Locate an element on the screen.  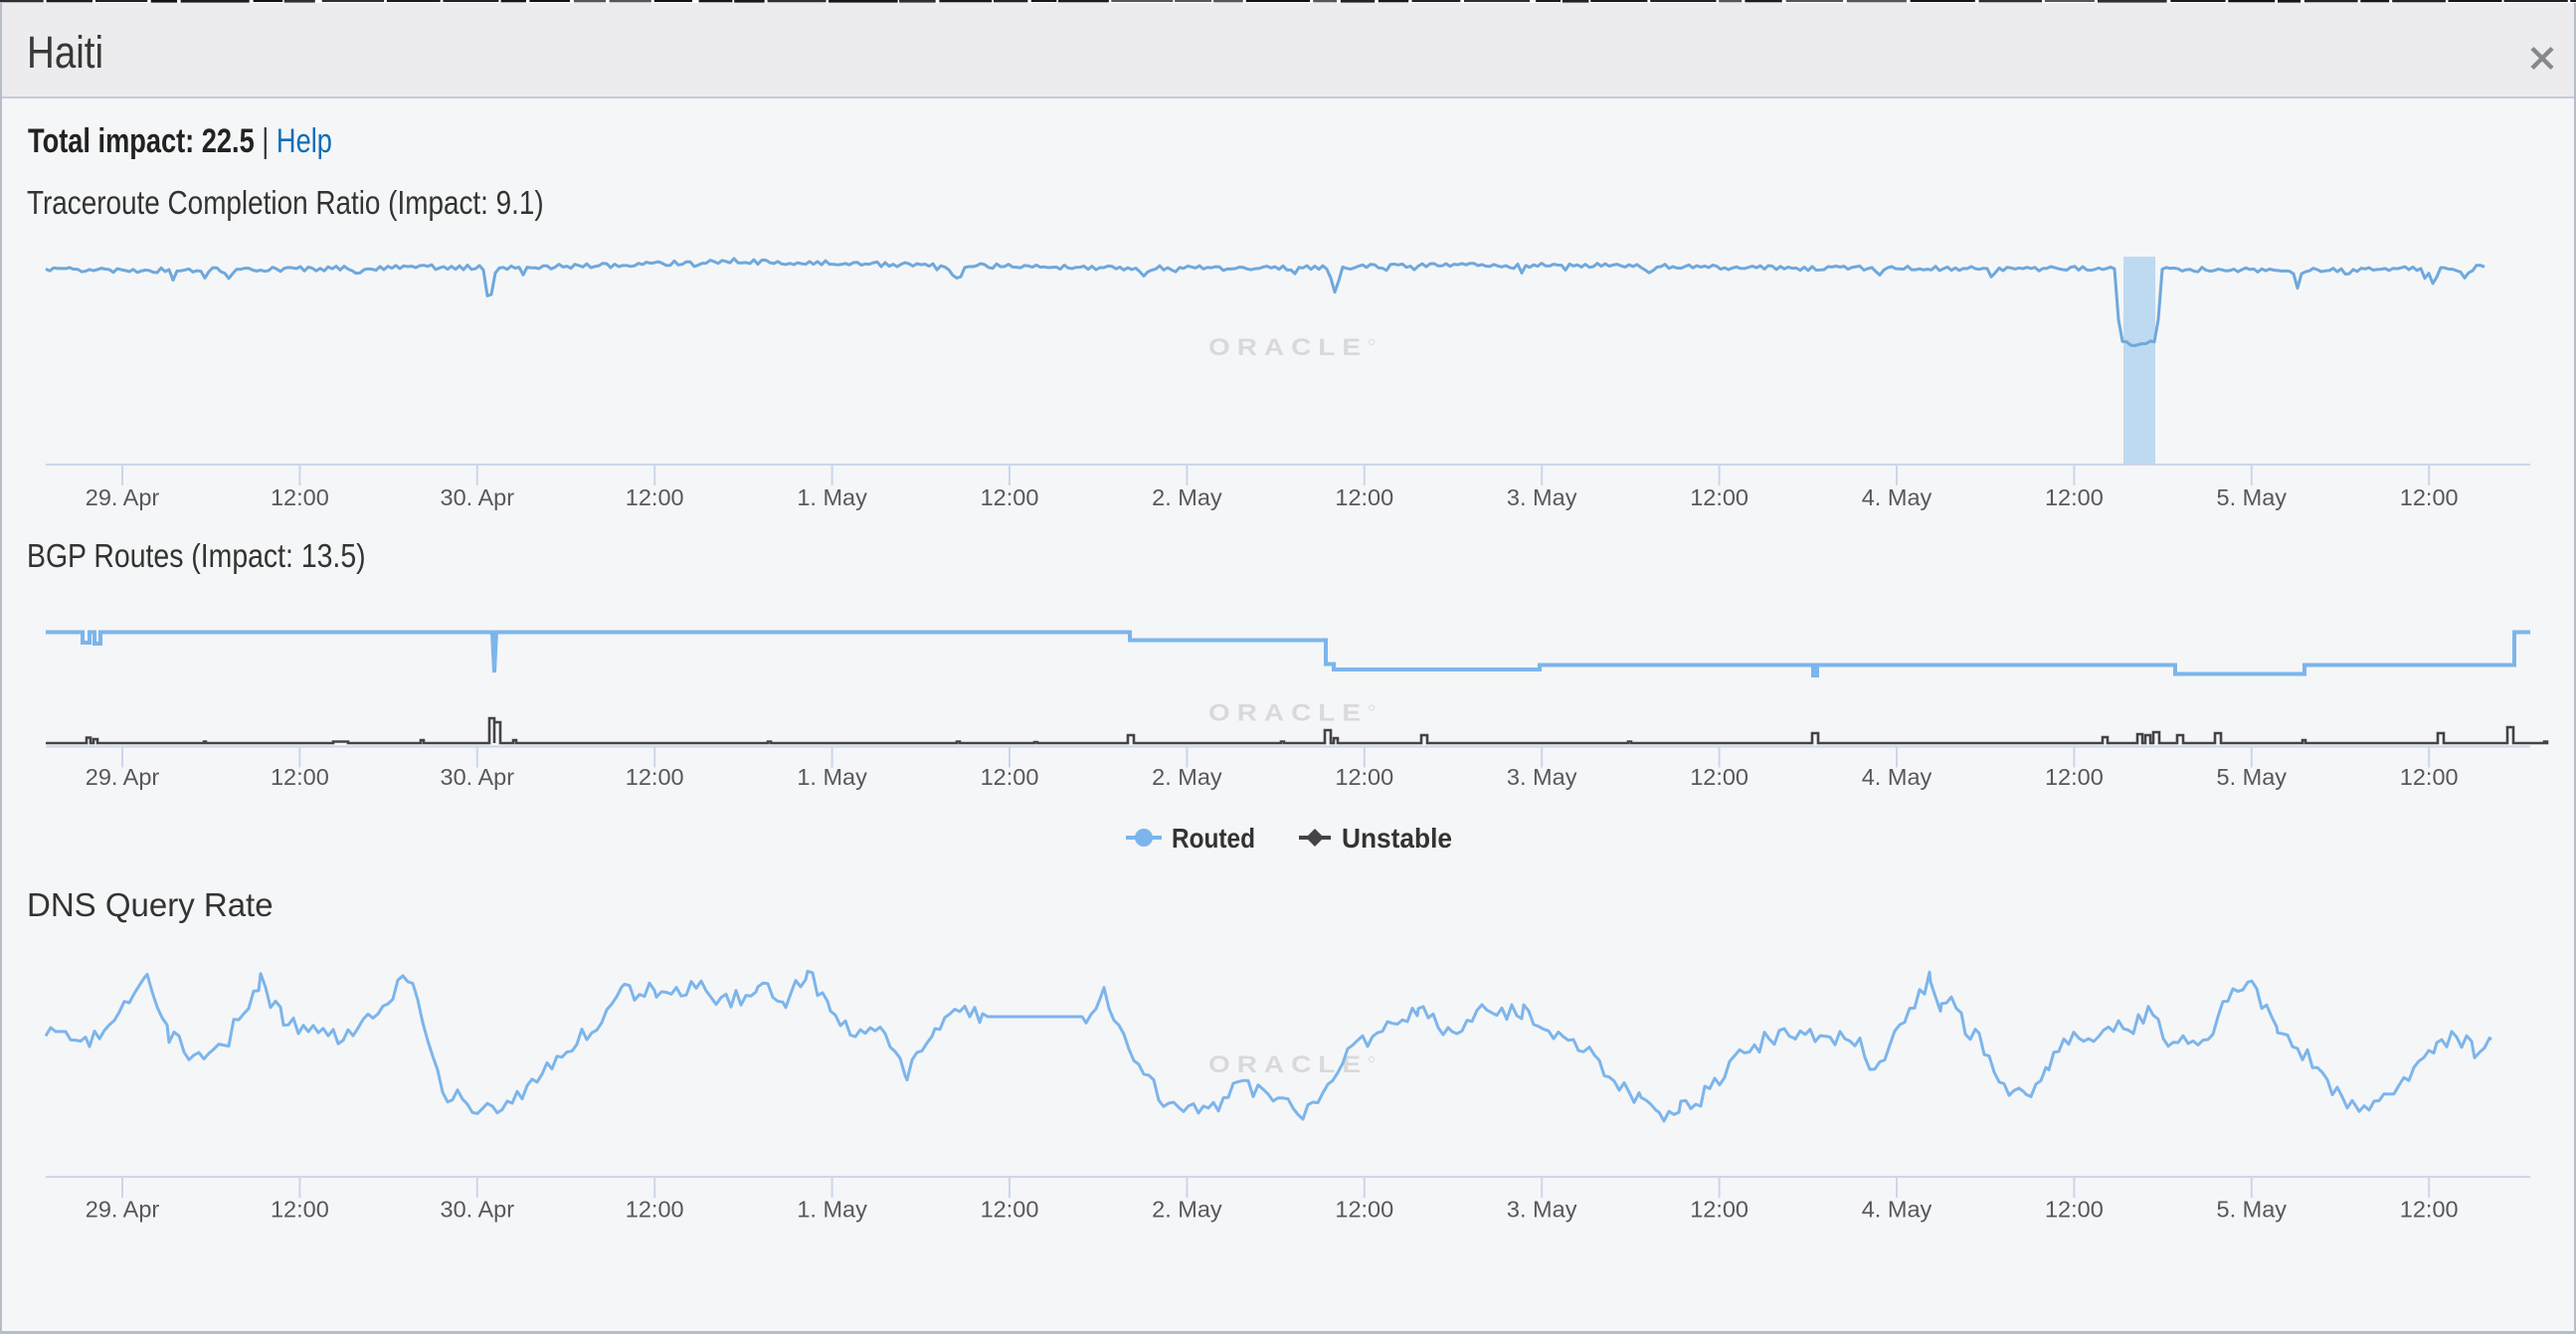
svg-text: Routed is located at coordinates (1213, 839).